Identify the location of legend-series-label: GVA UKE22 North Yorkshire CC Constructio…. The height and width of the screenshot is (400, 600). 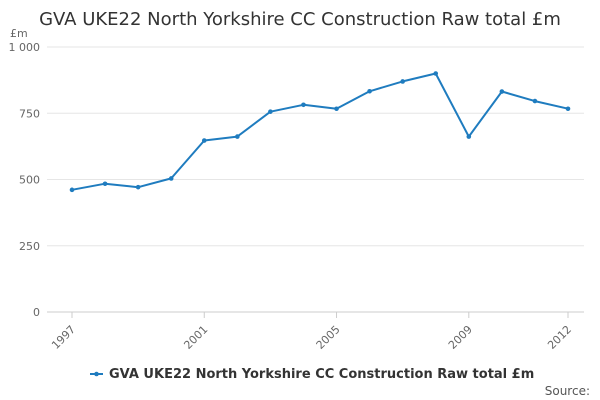
(321, 374).